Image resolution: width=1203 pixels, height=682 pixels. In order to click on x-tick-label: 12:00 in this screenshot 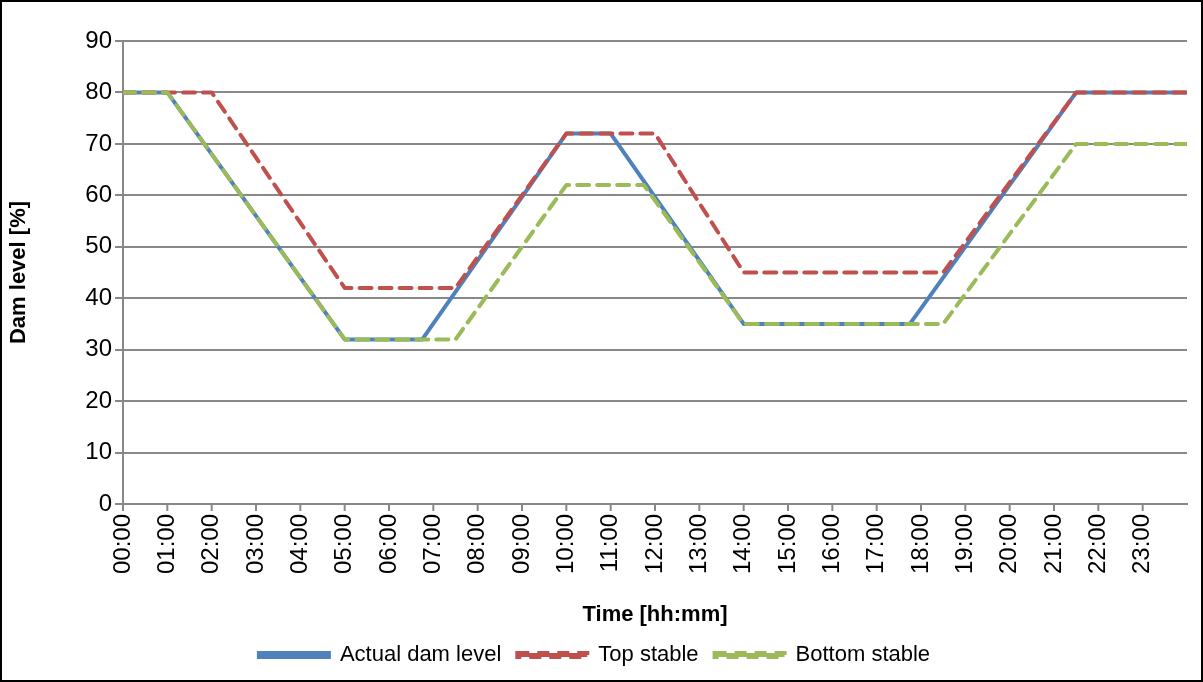, I will do `click(653, 544)`.